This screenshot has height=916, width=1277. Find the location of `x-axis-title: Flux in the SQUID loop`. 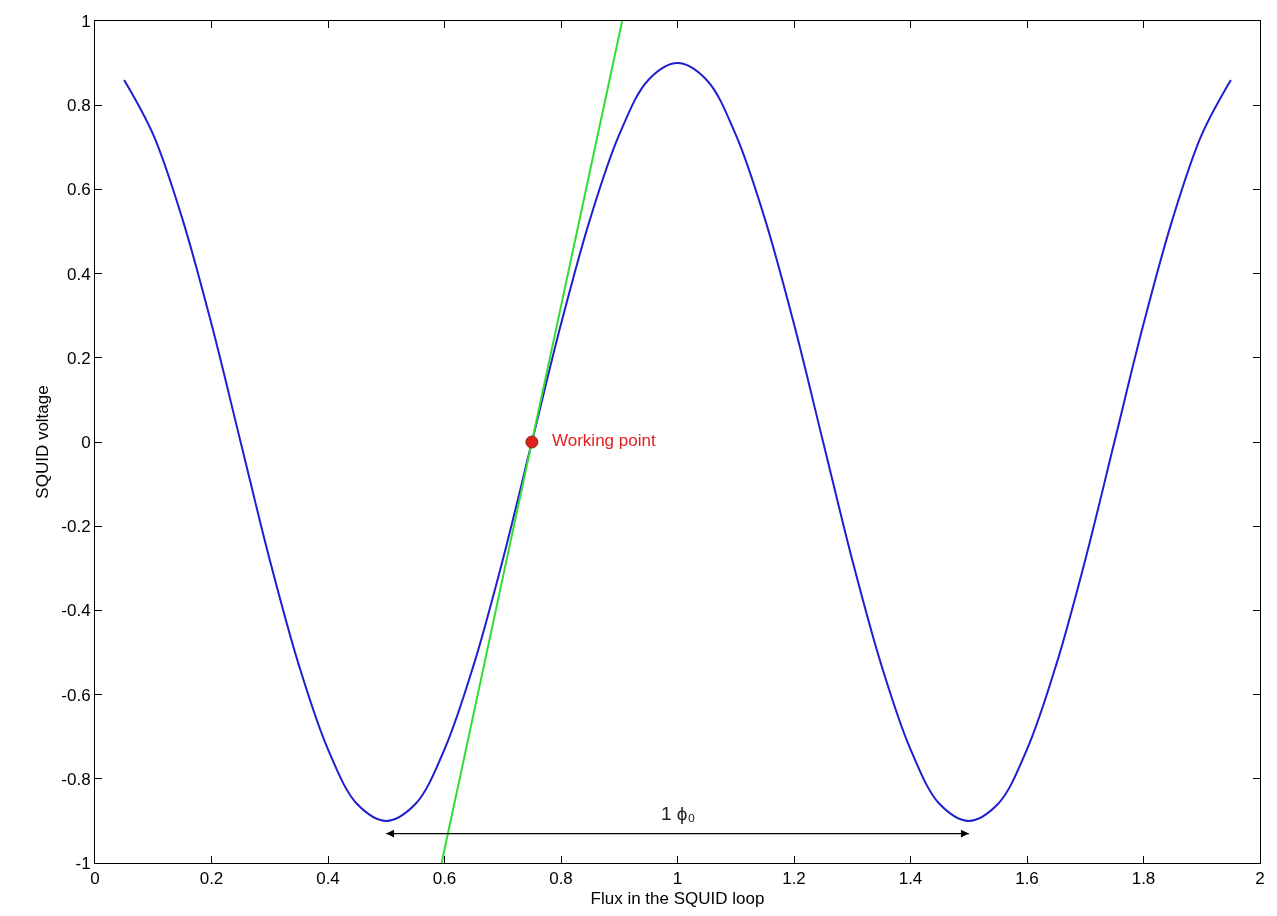

x-axis-title: Flux in the SQUID loop is located at coordinates (677, 898).